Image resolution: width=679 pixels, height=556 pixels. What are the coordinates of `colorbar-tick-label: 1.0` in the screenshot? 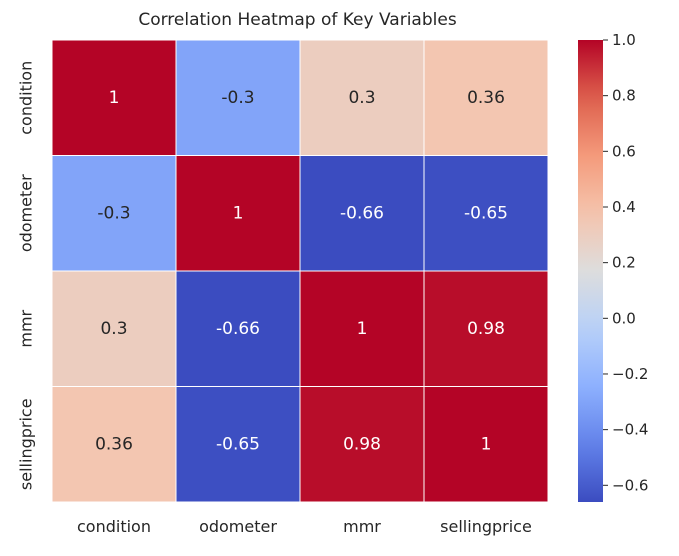 It's located at (624, 40).